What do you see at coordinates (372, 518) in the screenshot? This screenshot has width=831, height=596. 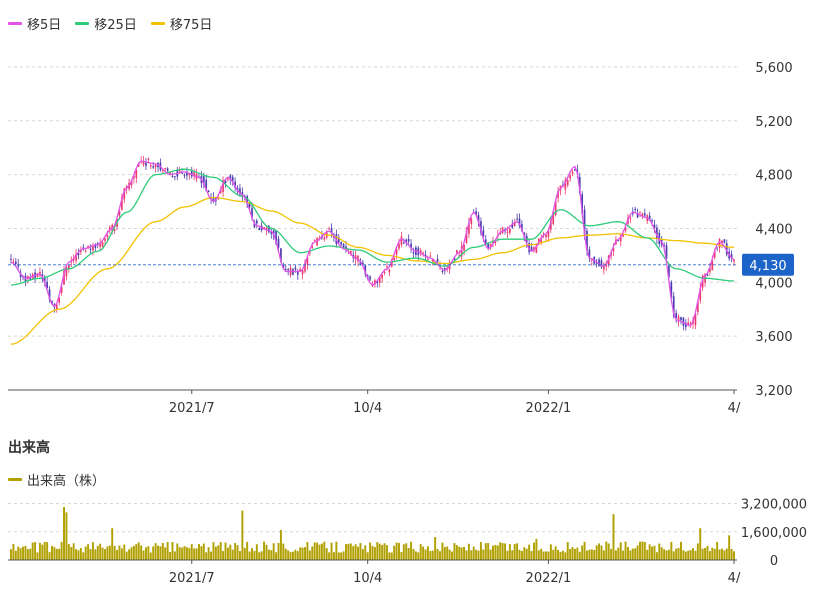 I see `volume-grid` at bounding box center [372, 518].